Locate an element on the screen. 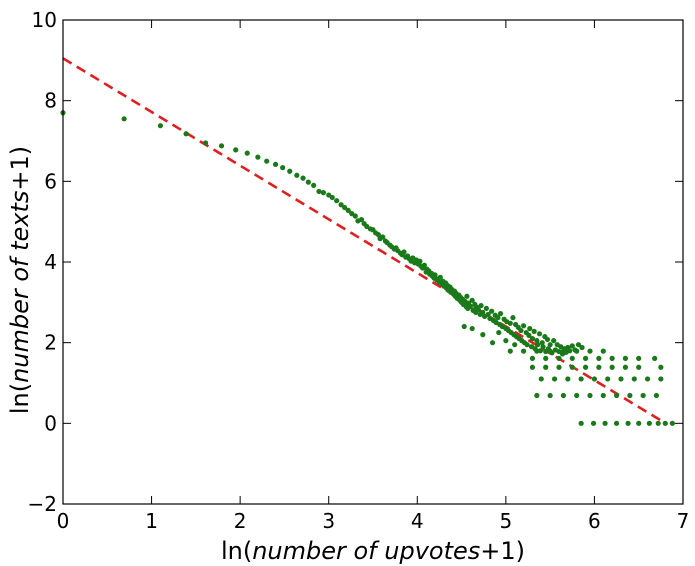  x-tick-label: 0 is located at coordinates (63, 521).